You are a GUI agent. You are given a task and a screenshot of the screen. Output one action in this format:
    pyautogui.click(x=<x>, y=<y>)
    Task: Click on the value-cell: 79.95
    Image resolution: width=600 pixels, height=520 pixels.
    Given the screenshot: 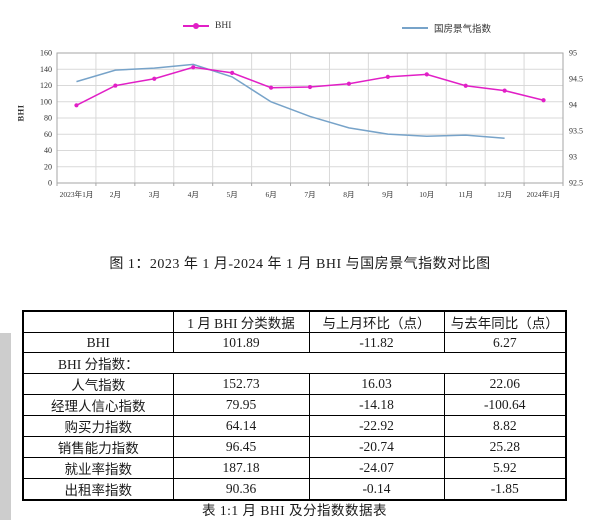 What is the action you would take?
    pyautogui.click(x=241, y=405)
    